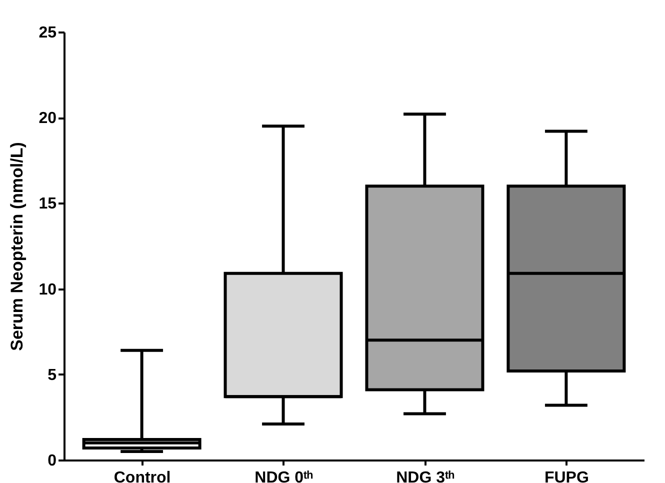 This screenshot has height=483, width=665. I want to click on x-tick-label: FUPG, so click(566, 476).